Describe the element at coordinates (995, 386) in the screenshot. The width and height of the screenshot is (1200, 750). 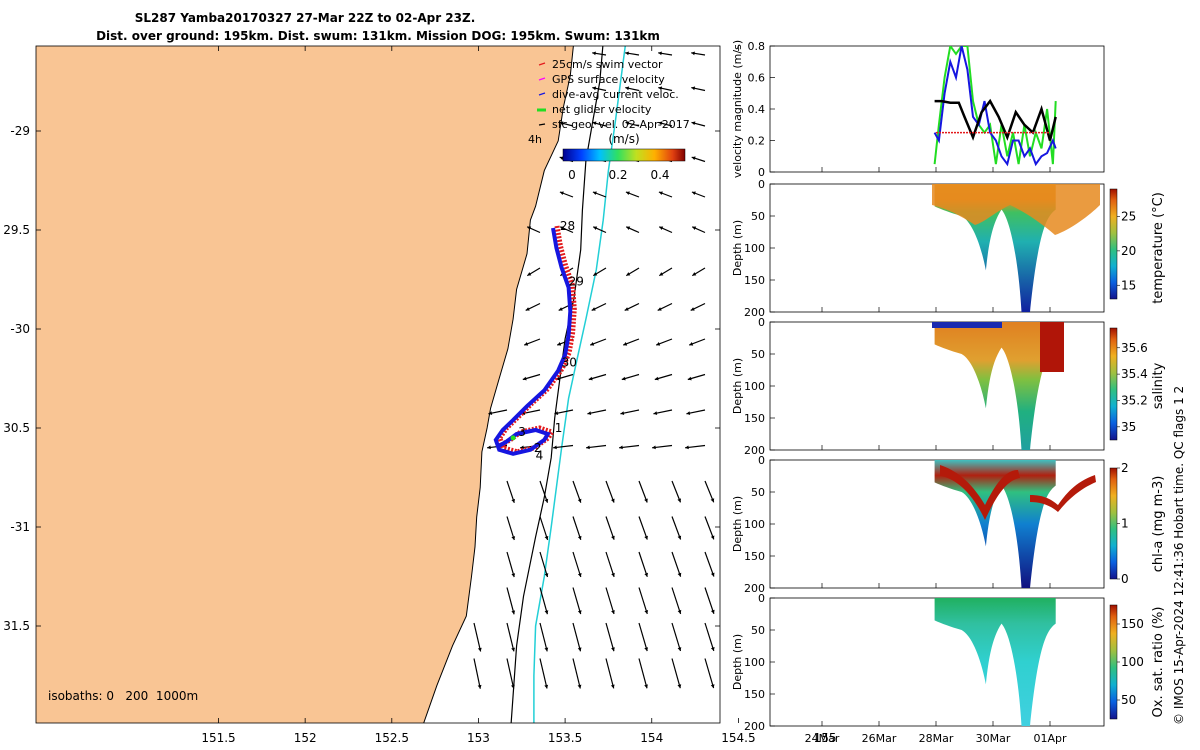
I see `salinity-field` at that location.